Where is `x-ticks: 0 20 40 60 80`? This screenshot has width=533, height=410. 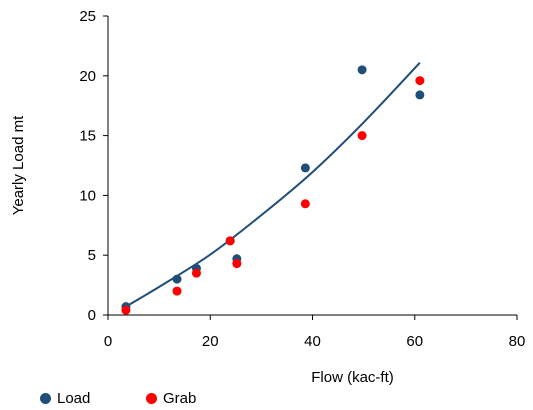
x-ticks: 0 20 40 60 80 is located at coordinates (315, 332).